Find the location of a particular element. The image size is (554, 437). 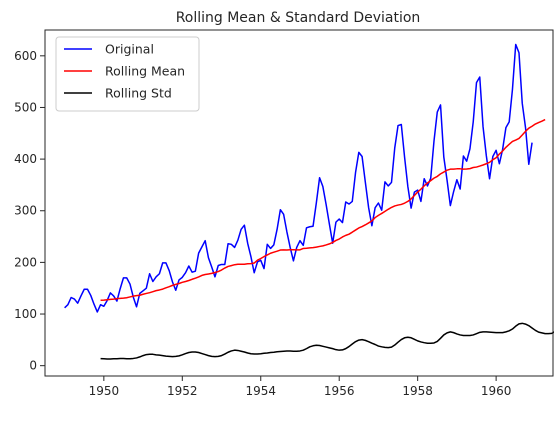

y-axis: 0 100 200 300 400 500 600 is located at coordinates (29, 211).